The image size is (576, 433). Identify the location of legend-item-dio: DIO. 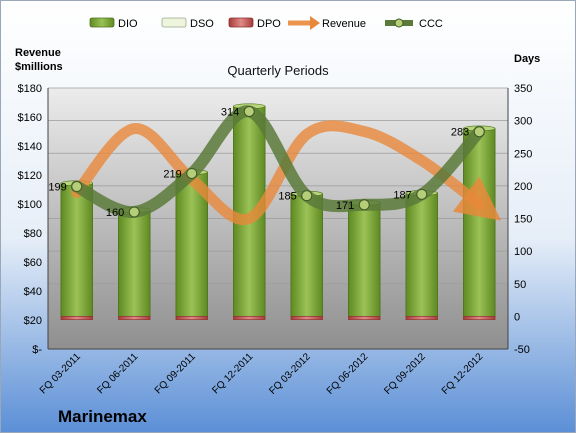
(113, 23).